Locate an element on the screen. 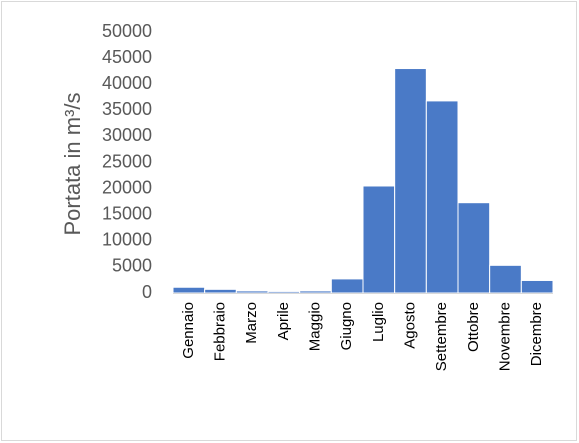 Image resolution: width=579 pixels, height=443 pixels. y-tick-label: 20000 is located at coordinates (127, 187).